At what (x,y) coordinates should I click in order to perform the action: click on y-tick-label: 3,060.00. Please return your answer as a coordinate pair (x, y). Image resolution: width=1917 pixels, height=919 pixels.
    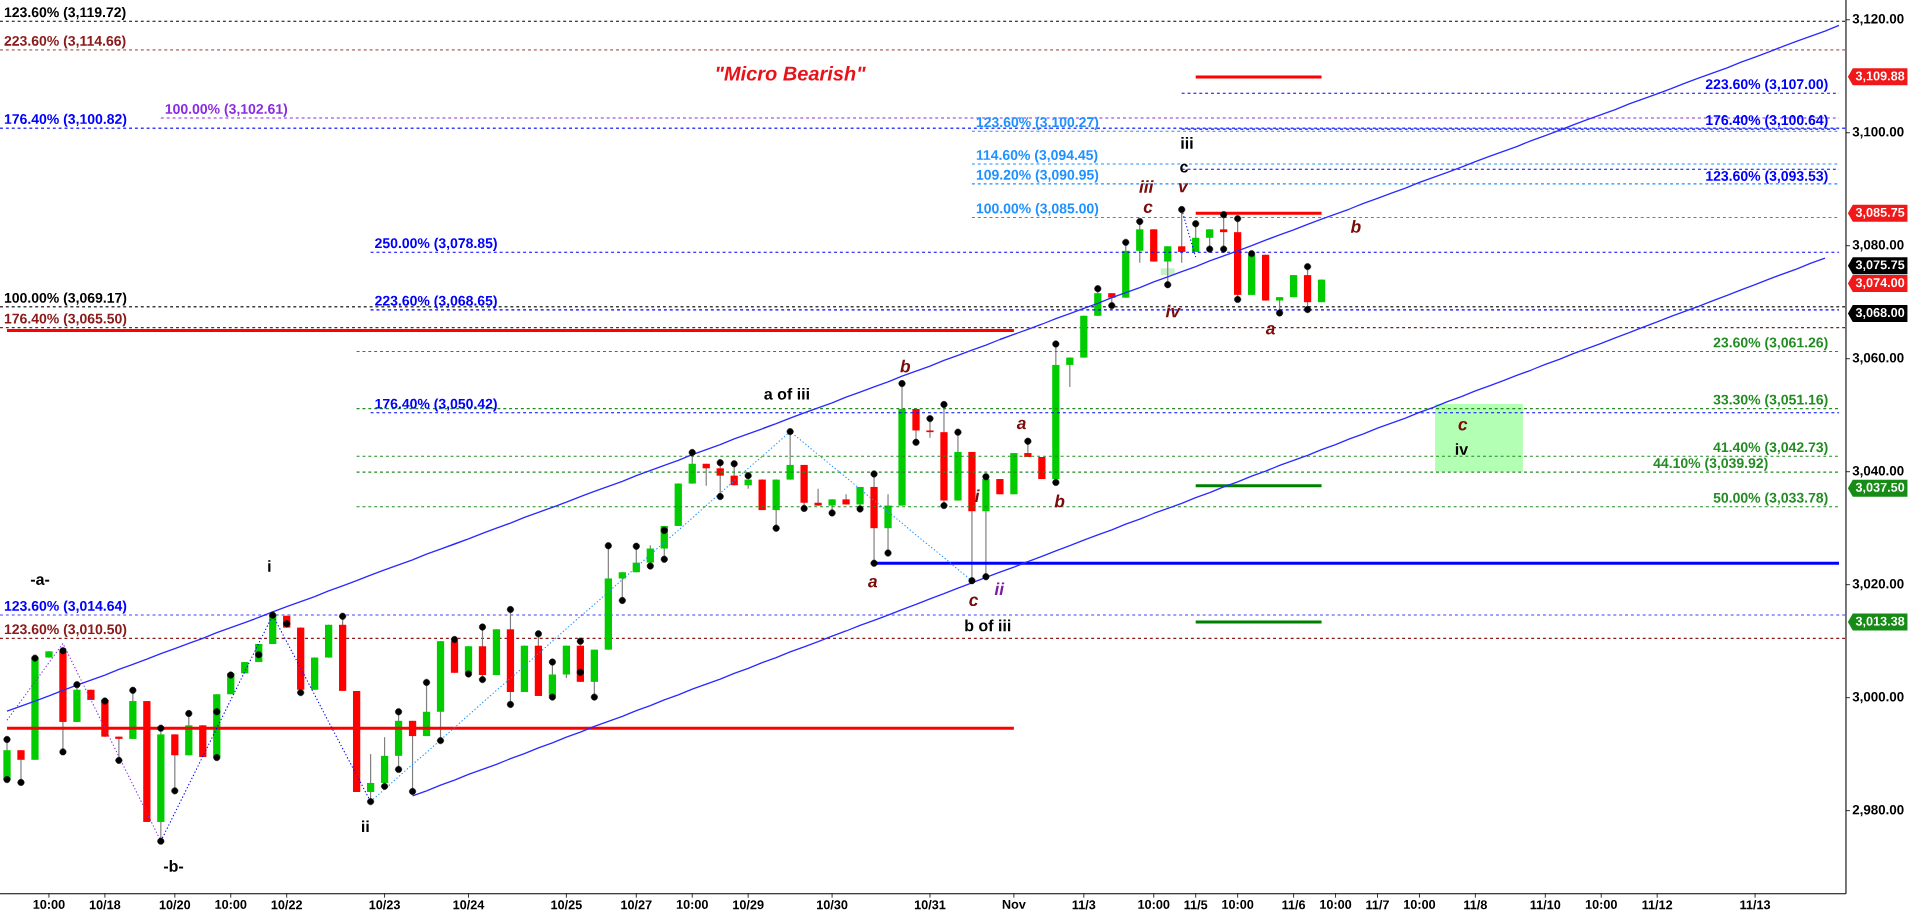
    Looking at the image, I should click on (1878, 359).